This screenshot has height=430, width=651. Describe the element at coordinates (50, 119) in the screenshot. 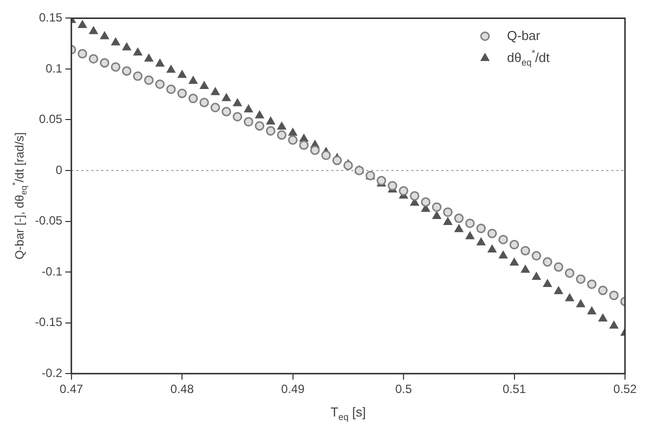

I see `y-tick-label: 0.05` at that location.